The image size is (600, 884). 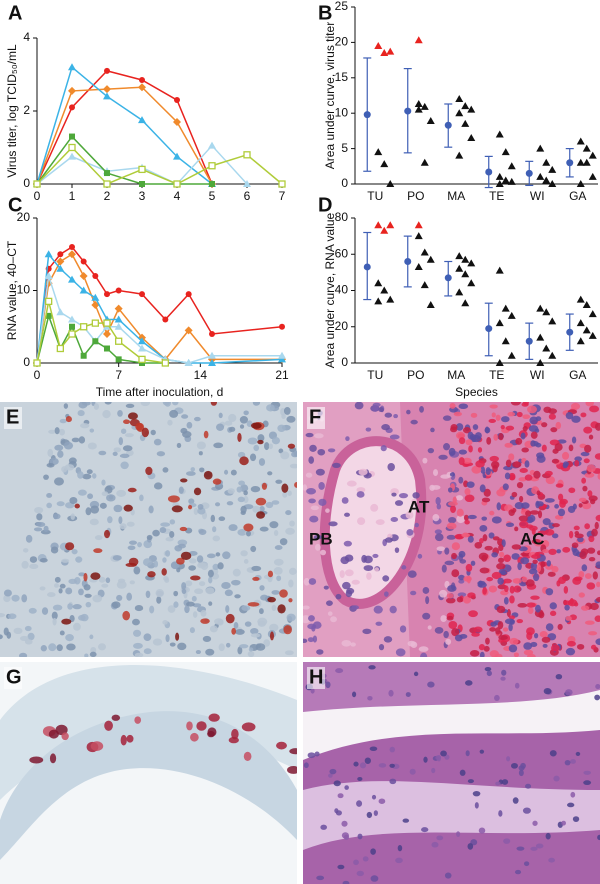 What do you see at coordinates (496, 196) in the screenshot?
I see `x-tick-label: TE` at bounding box center [496, 196].